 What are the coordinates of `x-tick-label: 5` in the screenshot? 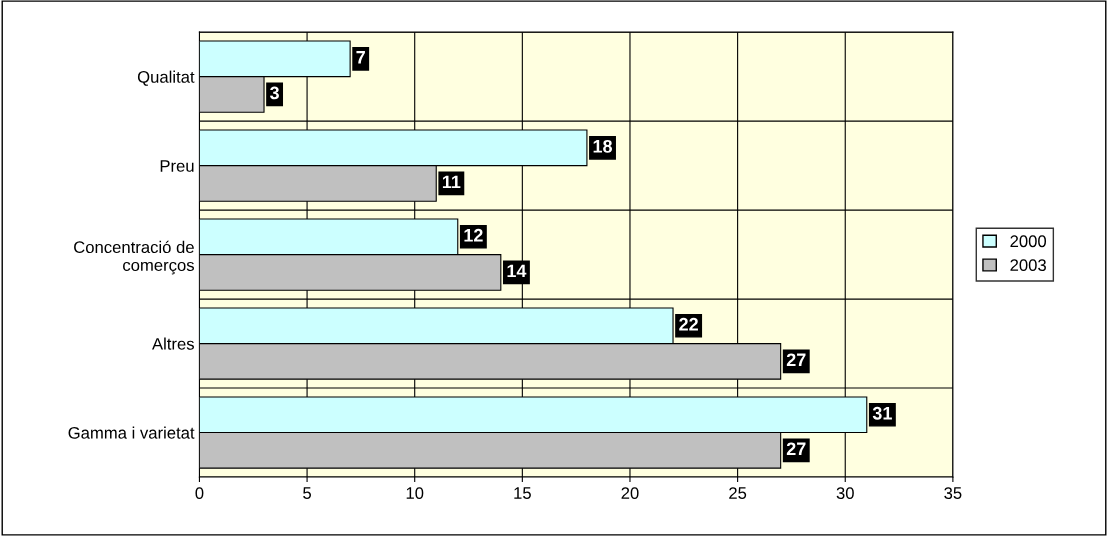 It's located at (307, 493).